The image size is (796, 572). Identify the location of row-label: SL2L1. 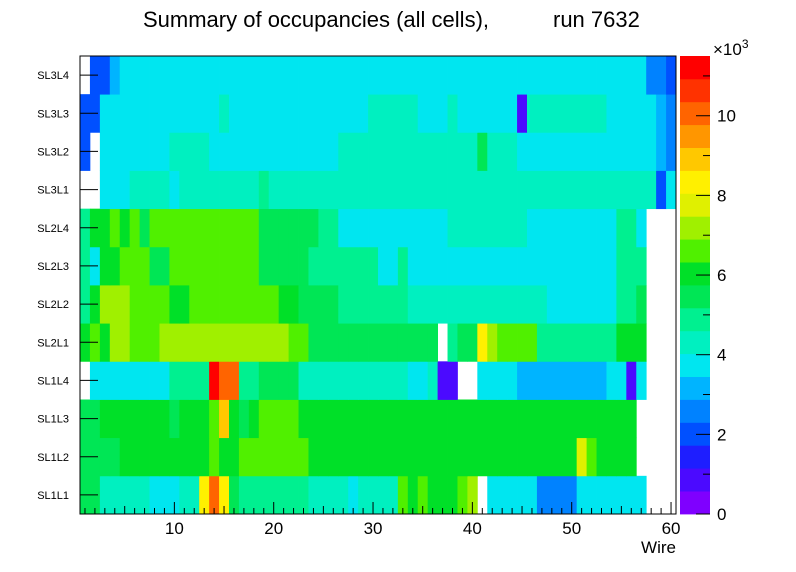
(53, 343).